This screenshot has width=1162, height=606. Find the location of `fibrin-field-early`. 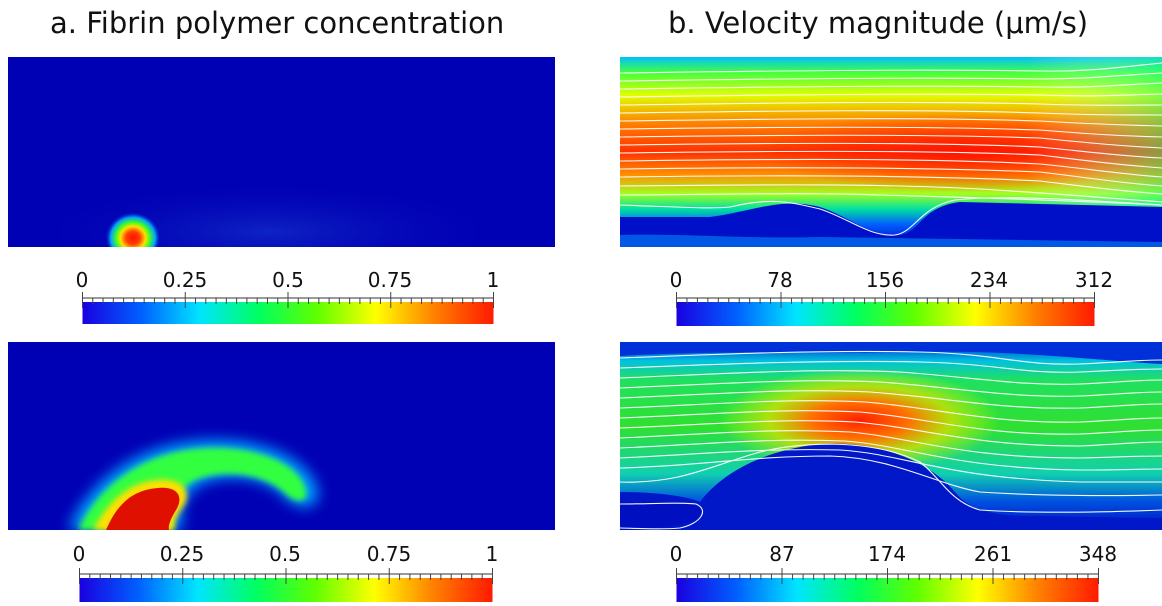

fibrin-field-early is located at coordinates (281, 152).